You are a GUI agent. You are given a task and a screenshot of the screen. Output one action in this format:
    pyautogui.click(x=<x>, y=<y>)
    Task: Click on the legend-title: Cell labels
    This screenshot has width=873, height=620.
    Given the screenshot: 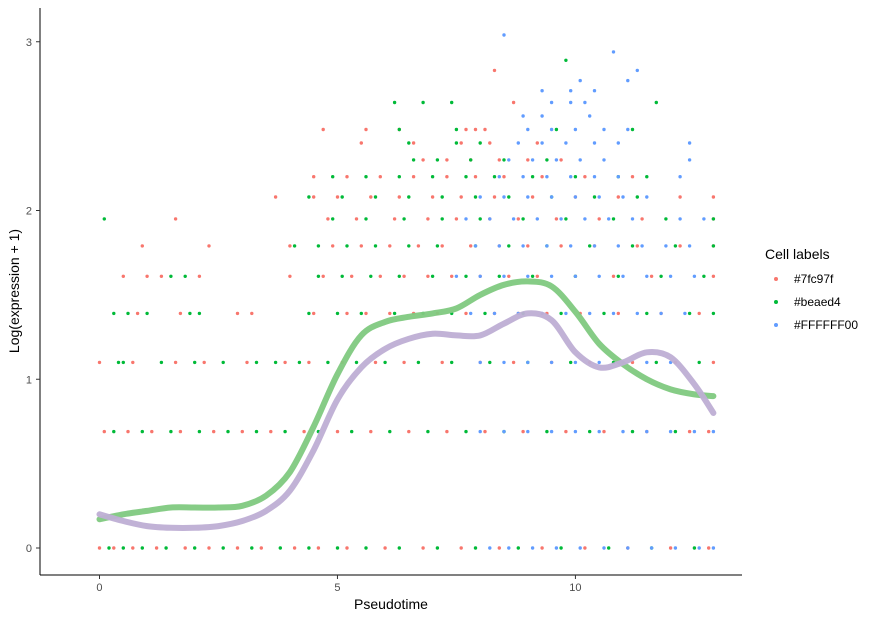 What is the action you would take?
    pyautogui.click(x=797, y=254)
    